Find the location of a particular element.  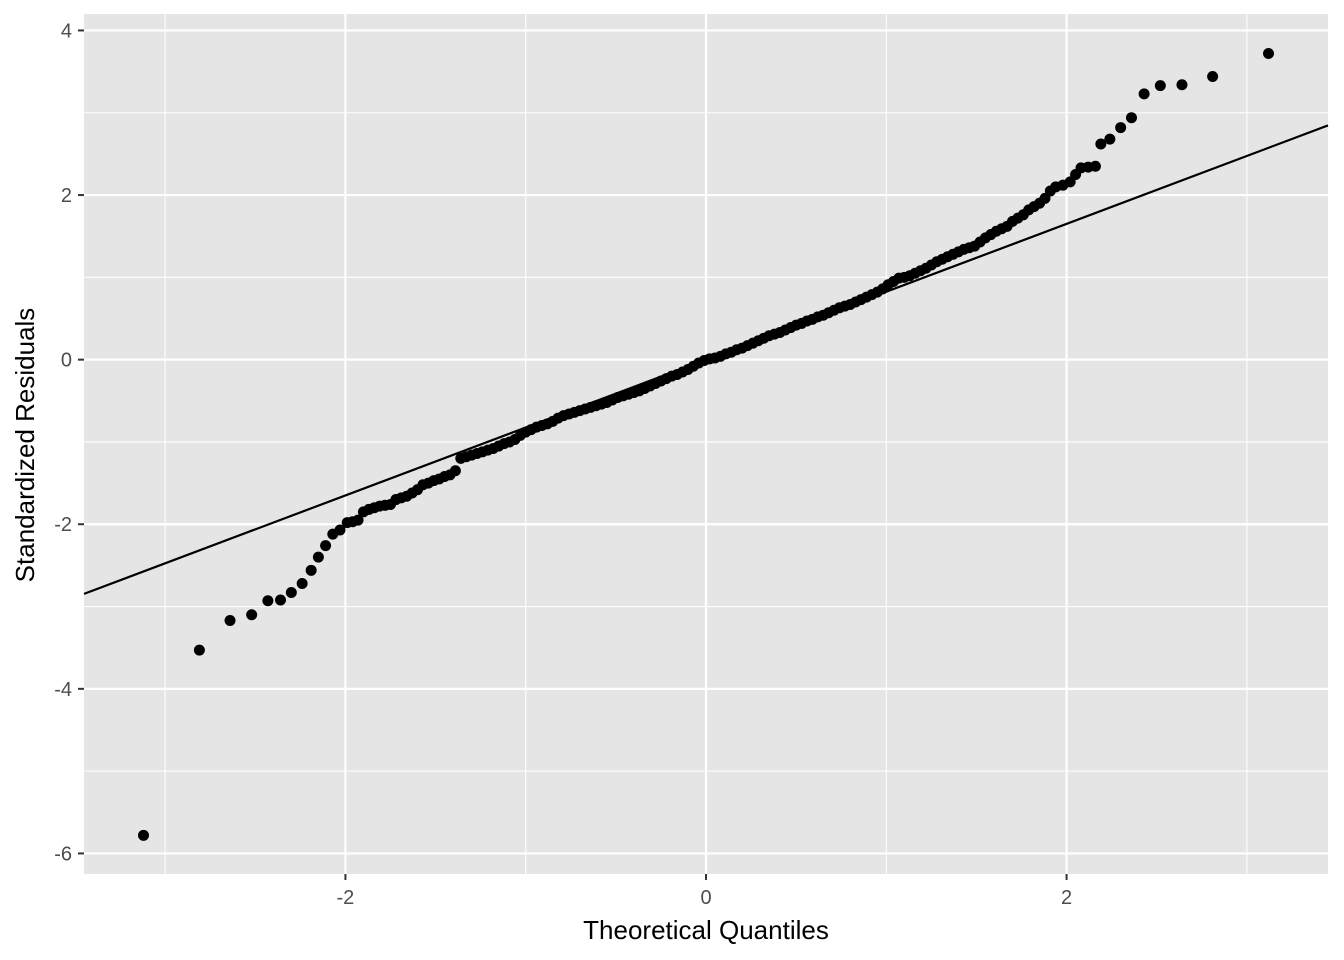

y-tick-label: -4 is located at coordinates (63, 690).